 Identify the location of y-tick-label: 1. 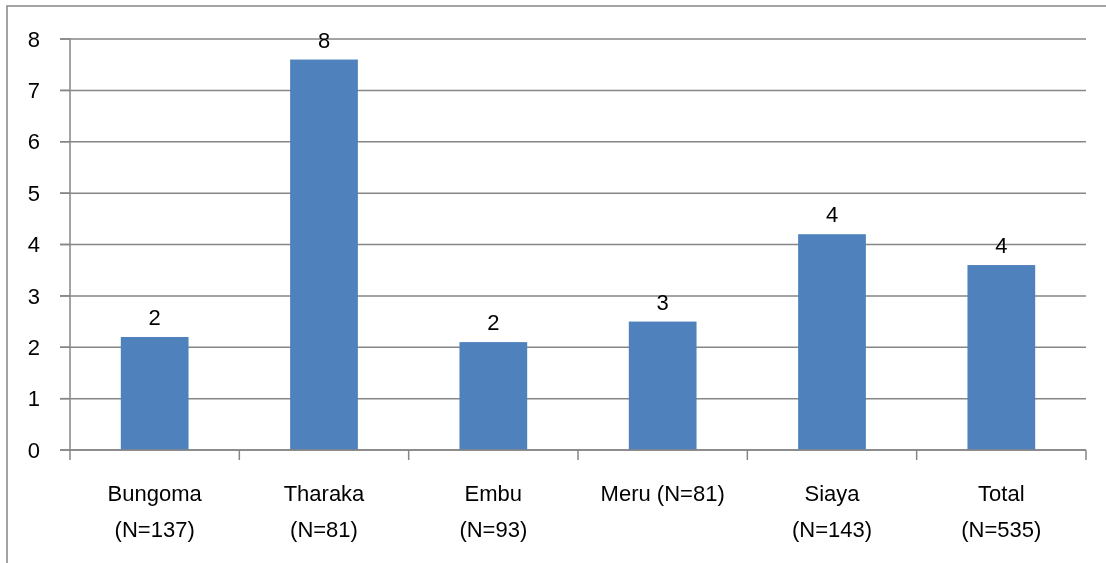
(33, 399).